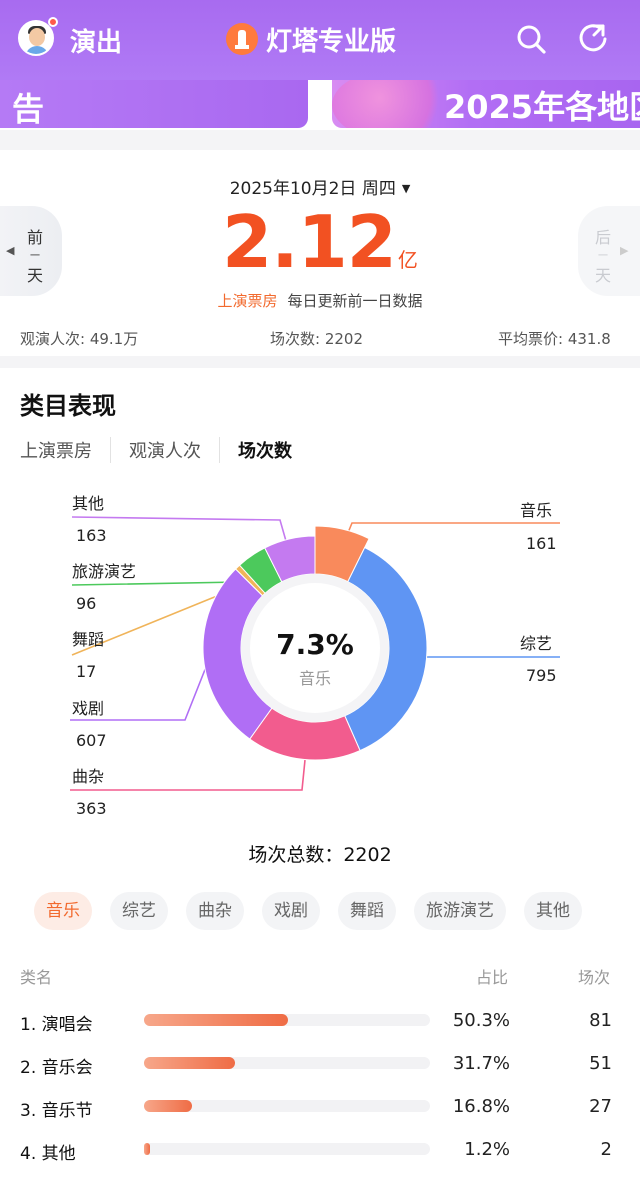  What do you see at coordinates (63, 911) in the screenshot?
I see `chip-music: 音乐` at bounding box center [63, 911].